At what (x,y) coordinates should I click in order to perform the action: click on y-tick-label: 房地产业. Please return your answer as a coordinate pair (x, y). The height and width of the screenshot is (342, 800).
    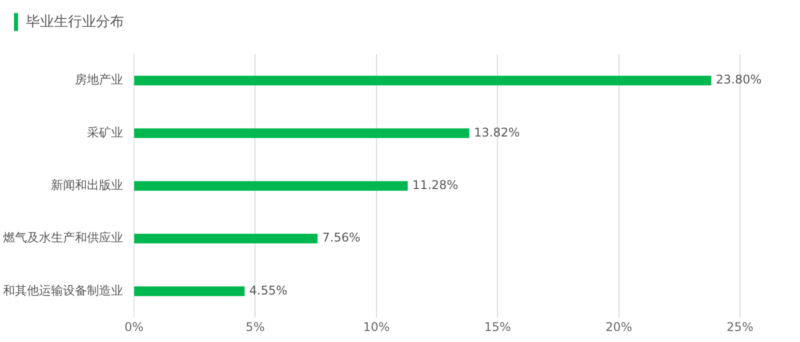
    Looking at the image, I should click on (99, 79).